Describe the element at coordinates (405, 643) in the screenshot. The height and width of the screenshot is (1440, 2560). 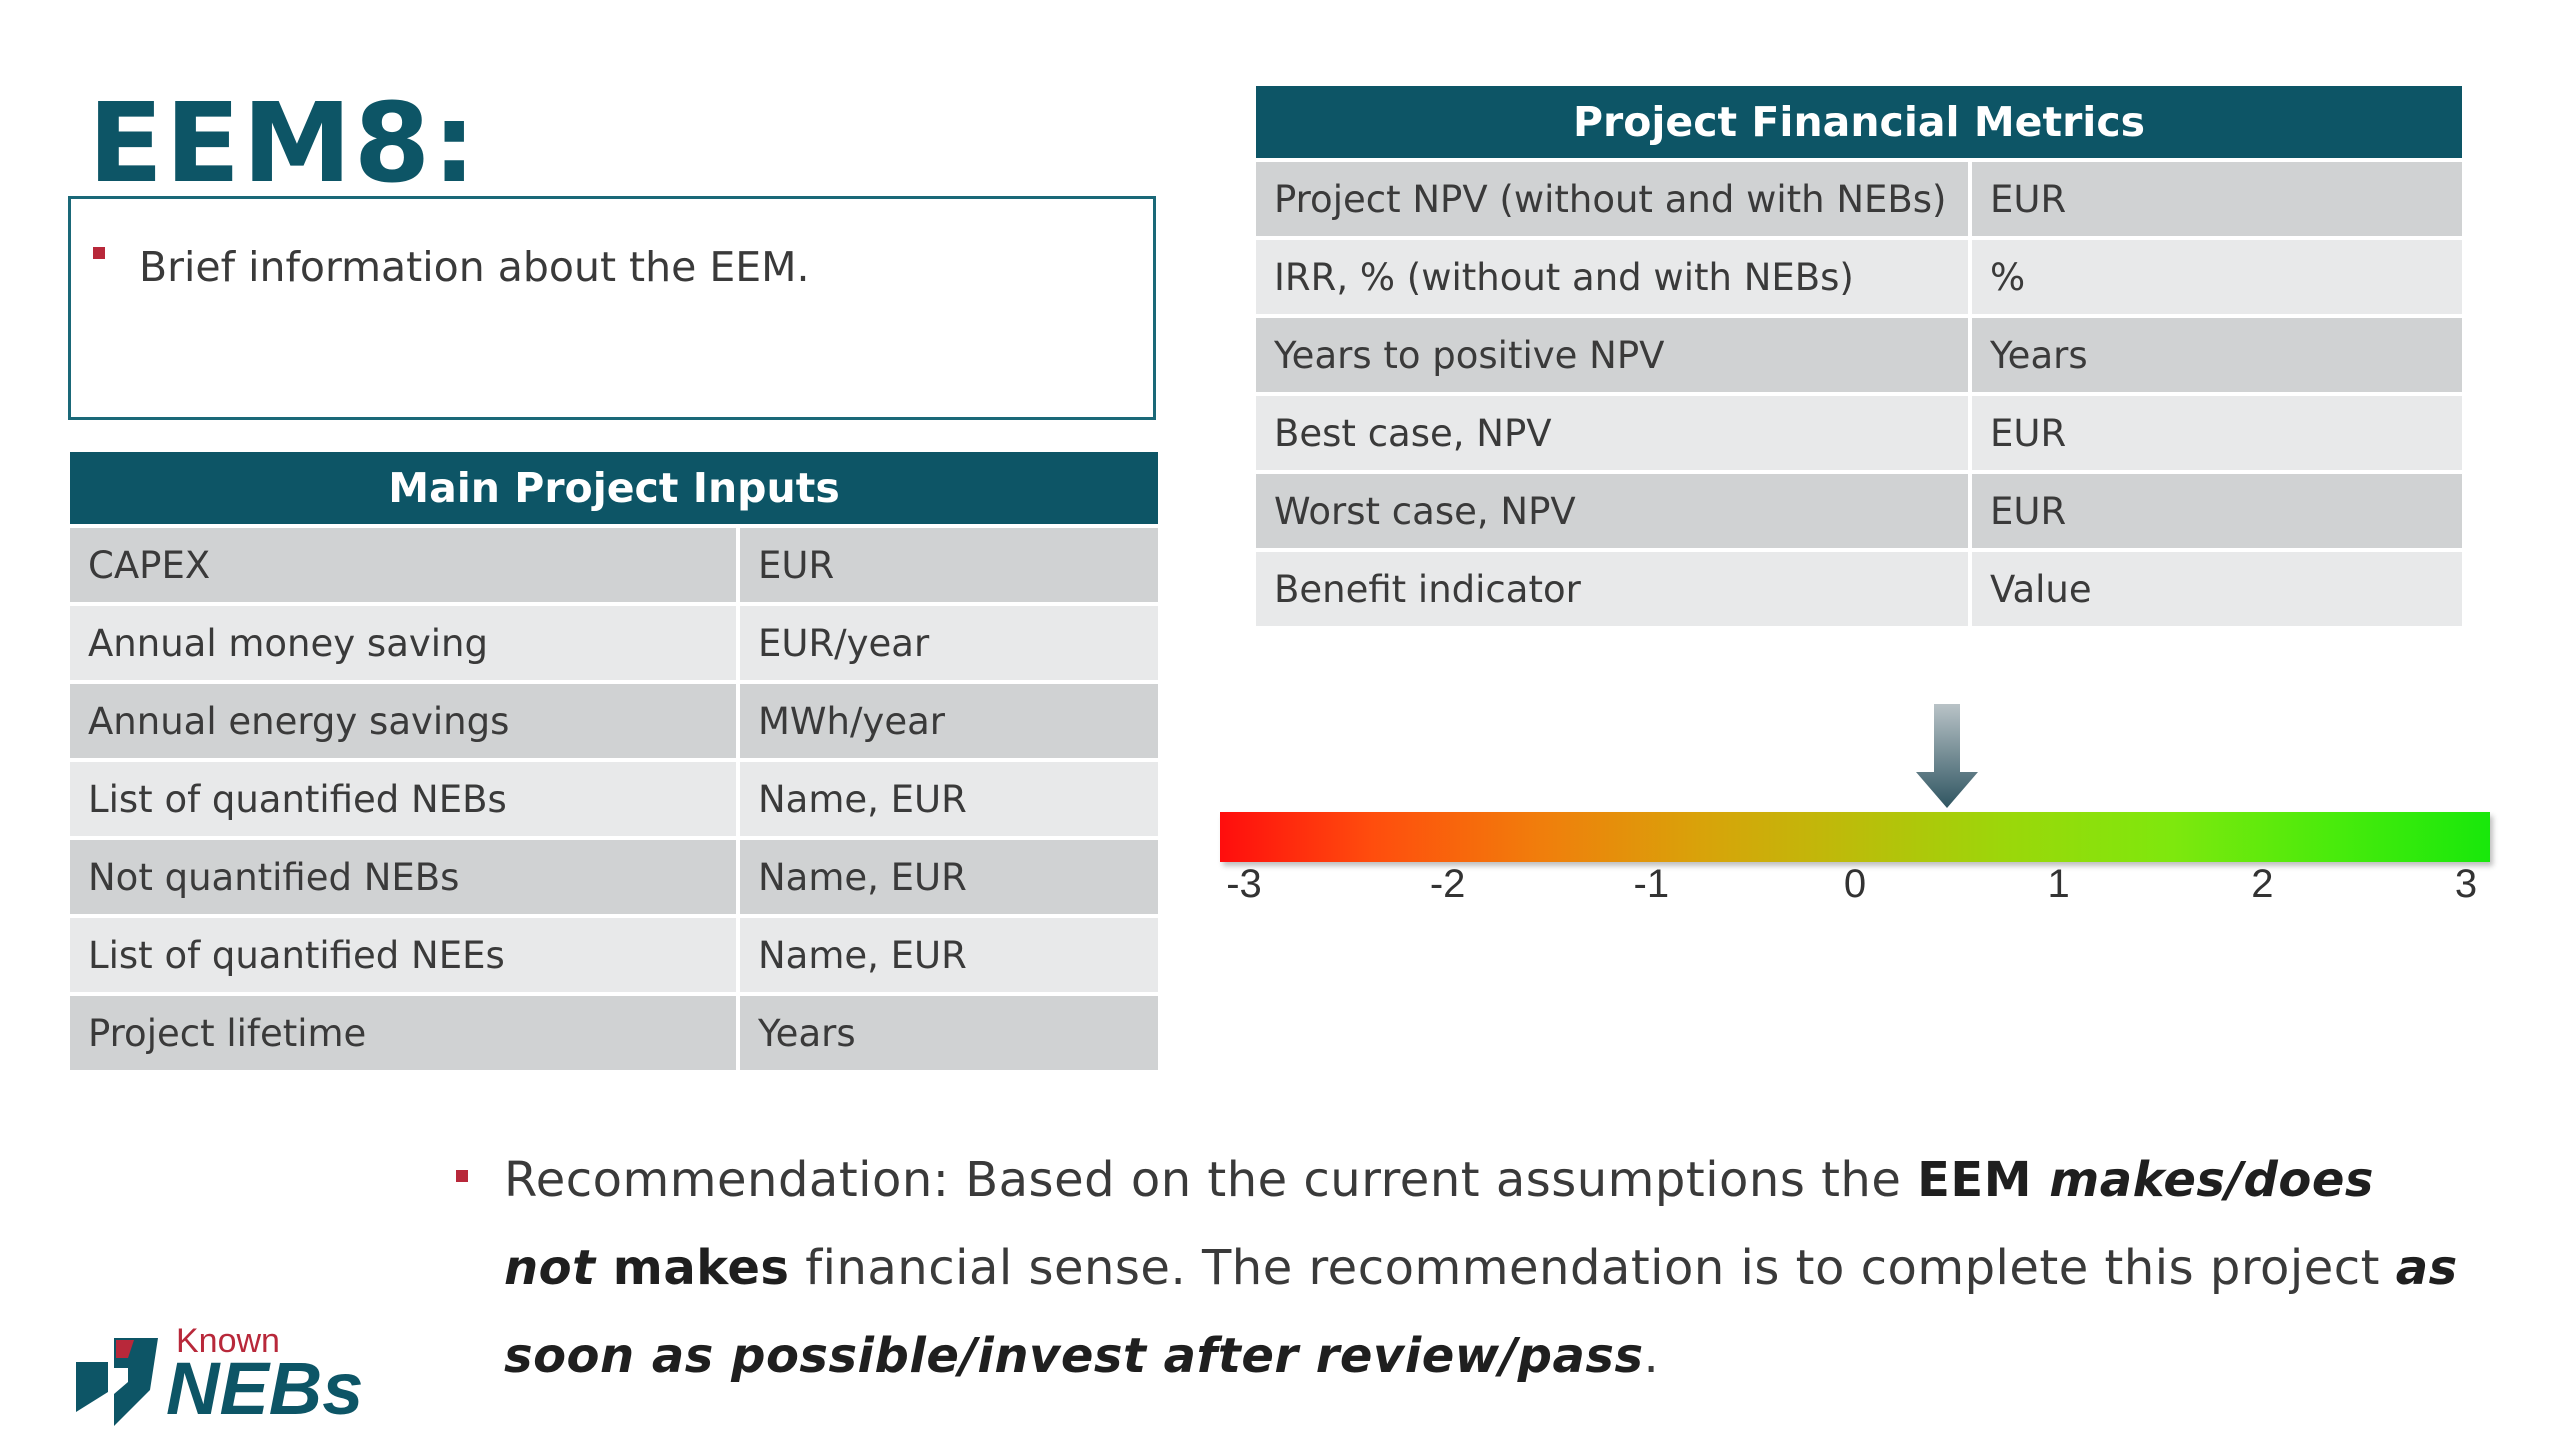
I see `row-label: Annual money saving` at that location.